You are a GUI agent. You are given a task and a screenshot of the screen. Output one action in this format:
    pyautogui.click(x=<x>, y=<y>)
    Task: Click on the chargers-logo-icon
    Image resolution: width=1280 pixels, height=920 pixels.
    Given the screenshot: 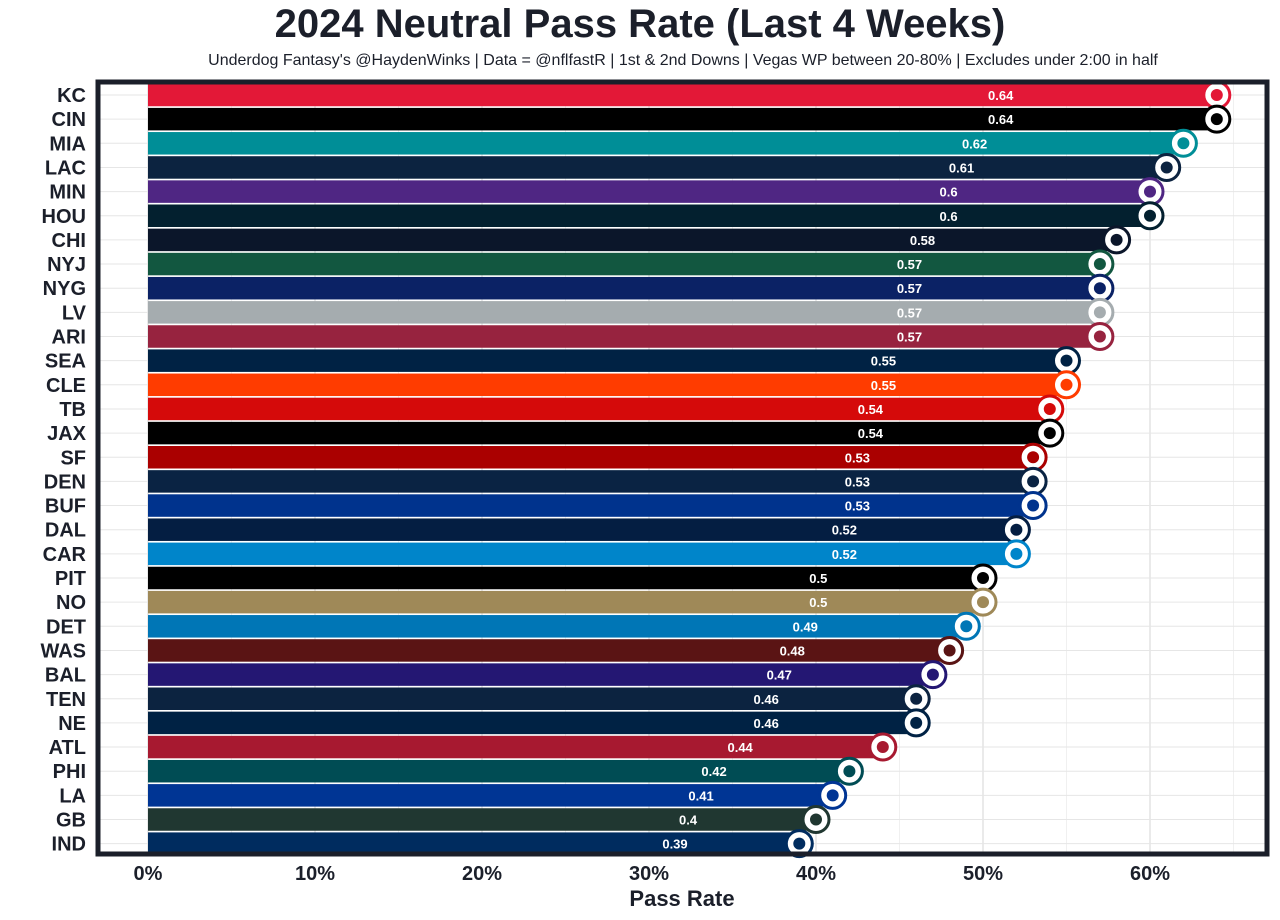 What is the action you would take?
    pyautogui.click(x=1167, y=167)
    